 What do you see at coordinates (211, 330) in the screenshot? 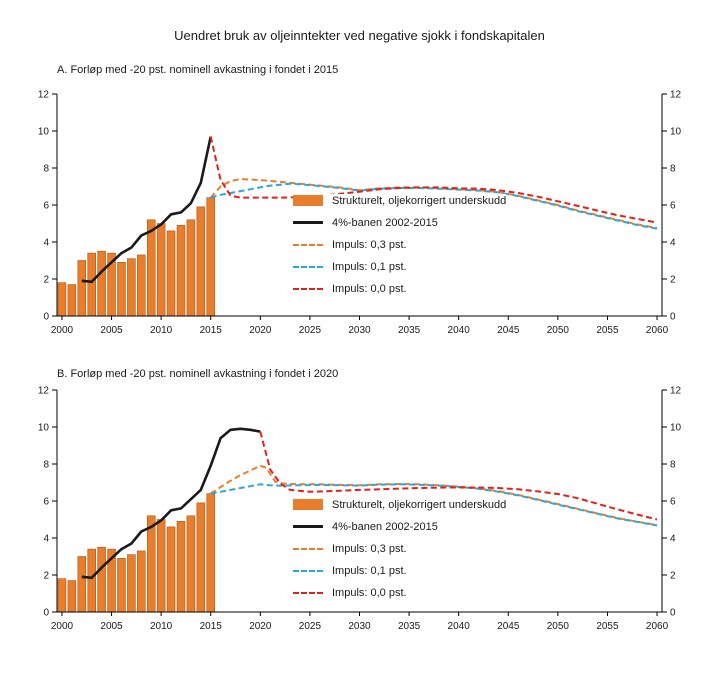
I see `x-tick-label: 2015` at bounding box center [211, 330].